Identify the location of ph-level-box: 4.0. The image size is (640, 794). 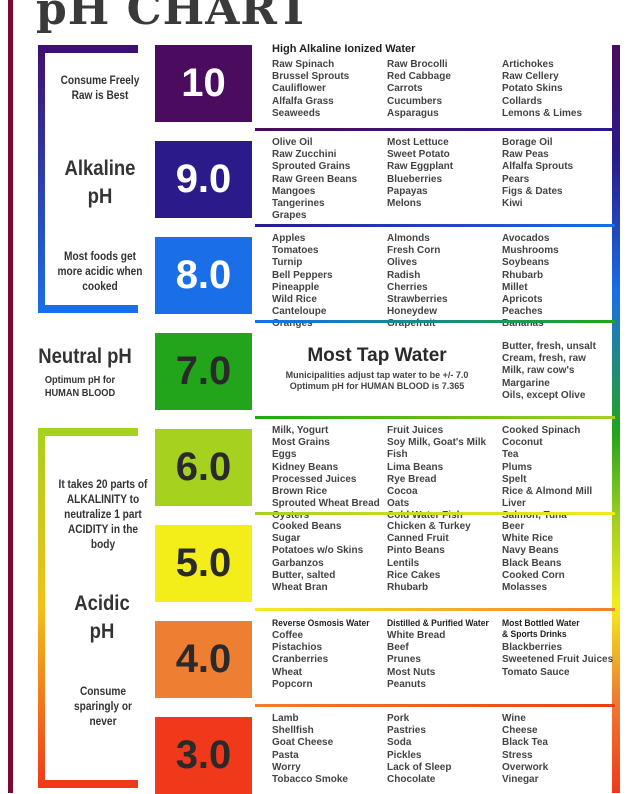
(203, 659).